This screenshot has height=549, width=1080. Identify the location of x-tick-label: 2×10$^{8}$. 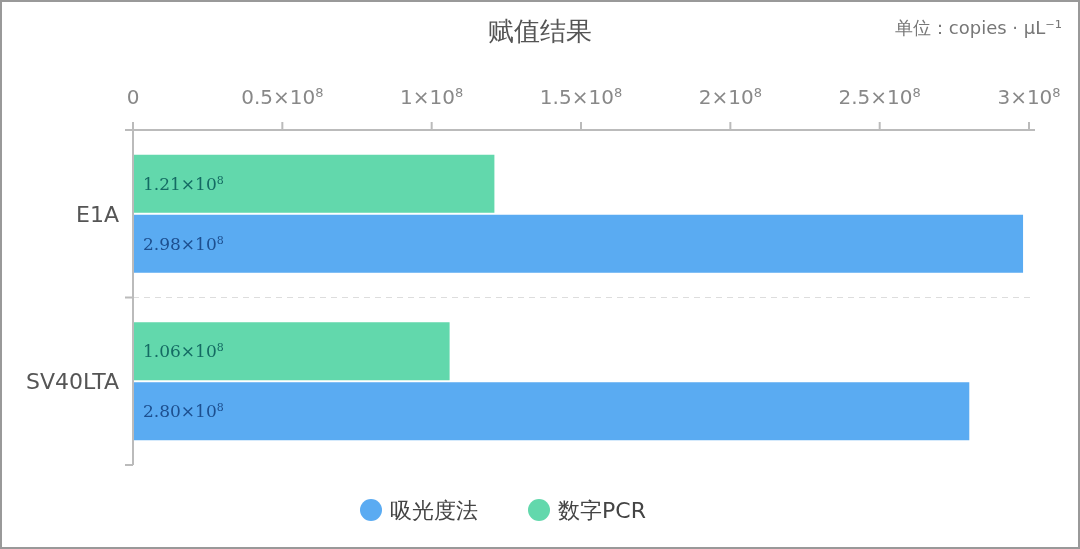
(730, 96).